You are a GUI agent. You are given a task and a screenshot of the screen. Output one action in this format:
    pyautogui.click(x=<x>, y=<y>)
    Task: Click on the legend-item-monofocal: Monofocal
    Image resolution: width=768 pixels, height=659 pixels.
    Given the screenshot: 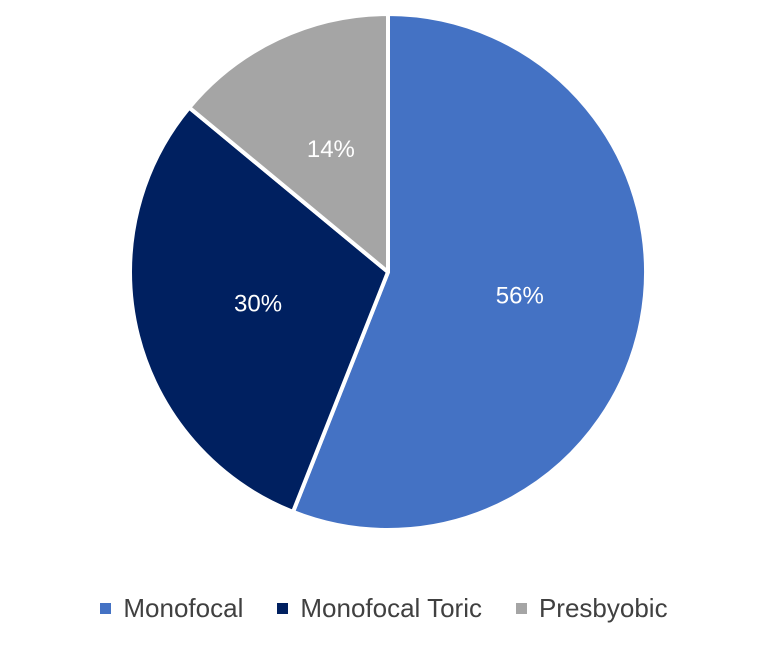 What is the action you would take?
    pyautogui.click(x=171, y=608)
    